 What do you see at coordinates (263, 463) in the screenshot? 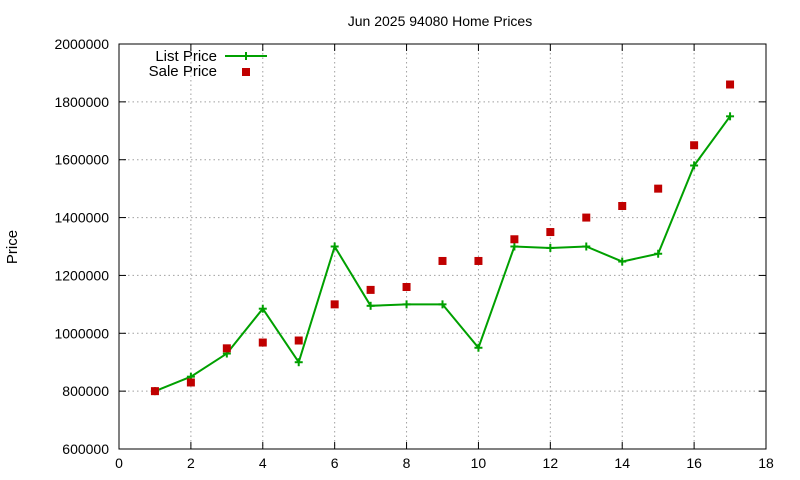
I see `x-tick-label: 4` at bounding box center [263, 463].